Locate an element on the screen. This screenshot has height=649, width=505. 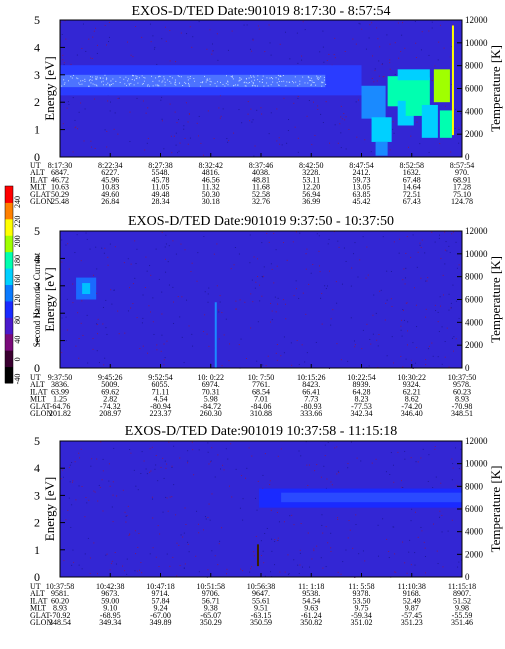
y2-tick-label: 8000 is located at coordinates (474, 486).